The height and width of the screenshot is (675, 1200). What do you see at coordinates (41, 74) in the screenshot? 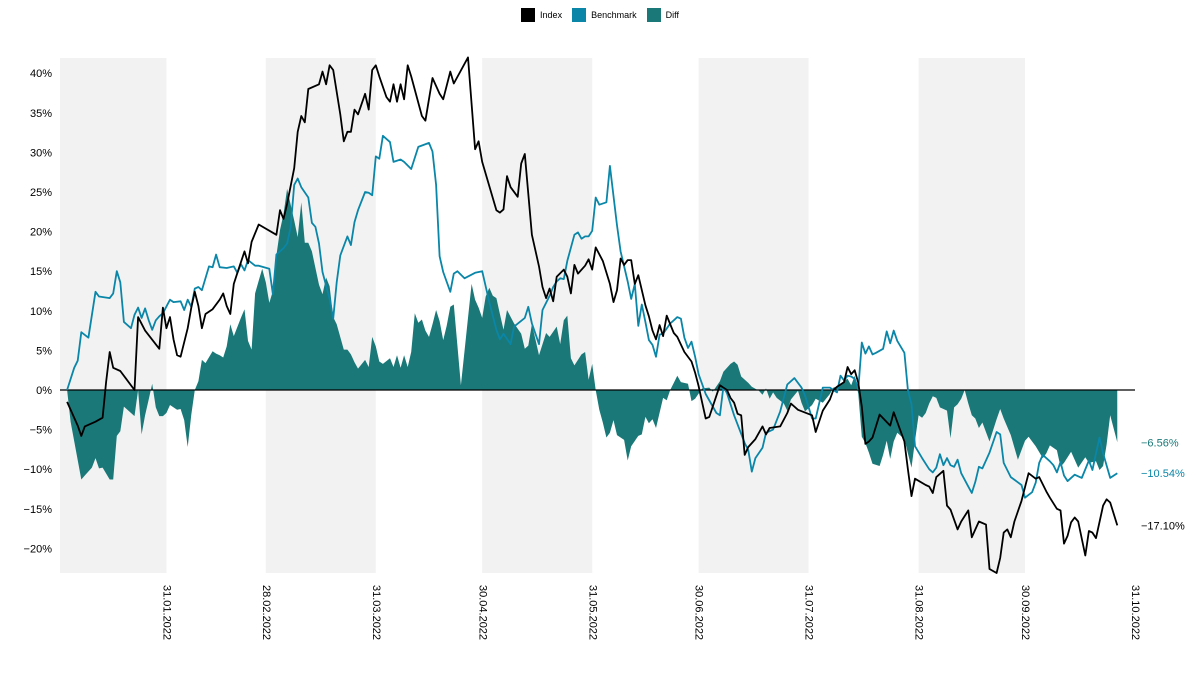
I see `y-tick-label: 40%` at bounding box center [41, 74].